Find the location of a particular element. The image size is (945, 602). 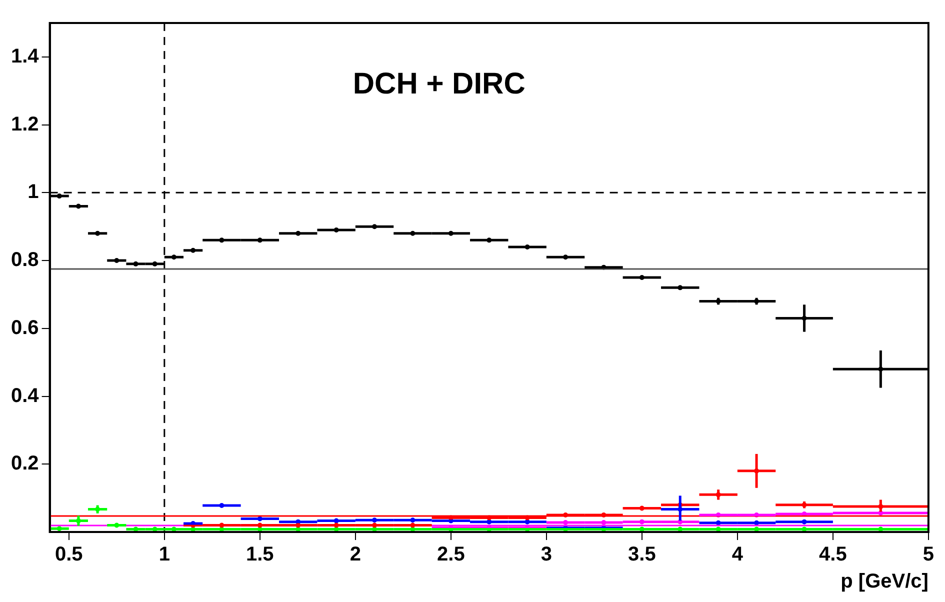

y-tick-label: 1 is located at coordinates (33, 192).